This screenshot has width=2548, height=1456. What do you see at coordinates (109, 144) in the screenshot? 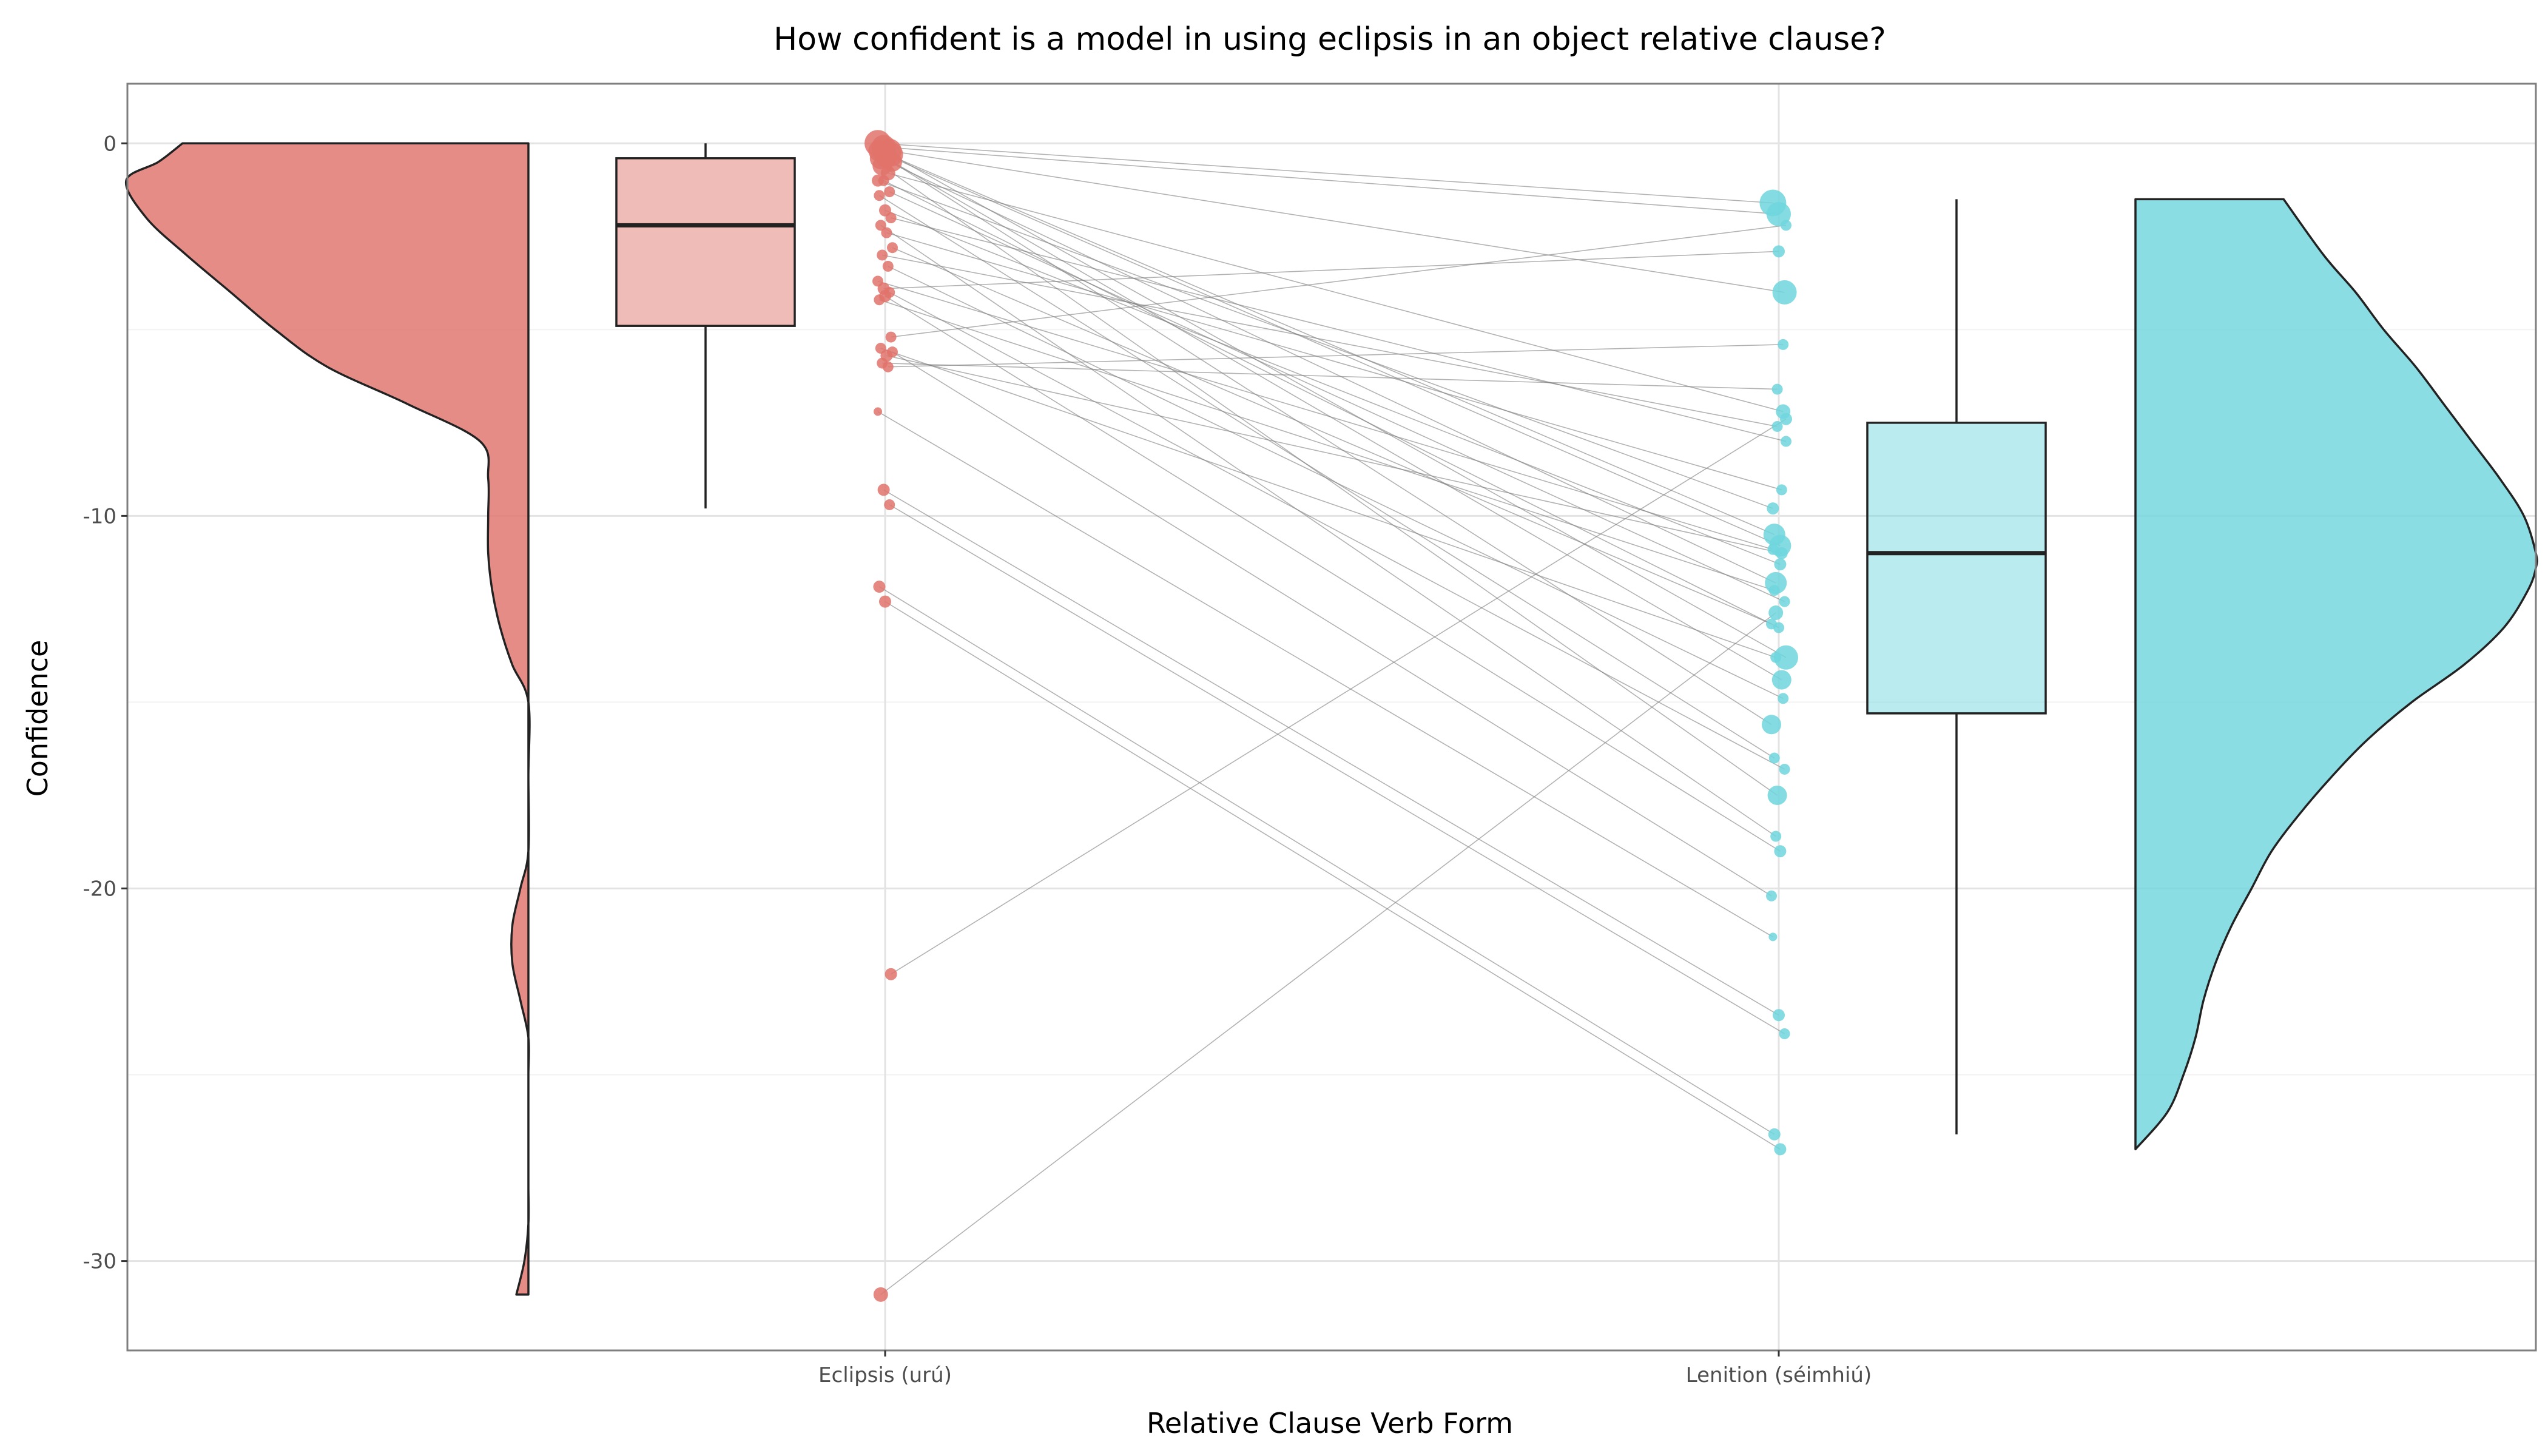
I see `y-tick-label: 0` at bounding box center [109, 144].